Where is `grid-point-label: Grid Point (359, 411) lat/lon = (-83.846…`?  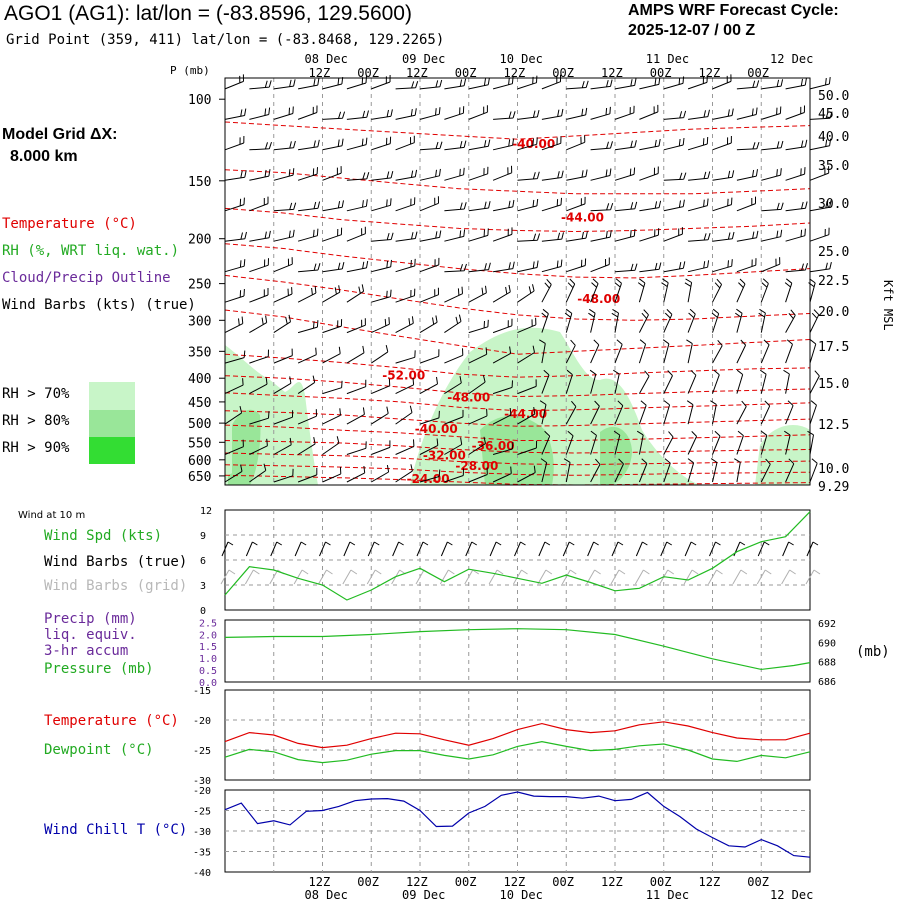
grid-point-label: Grid Point (359, 411) lat/lon = (-83.846… is located at coordinates (225, 40).